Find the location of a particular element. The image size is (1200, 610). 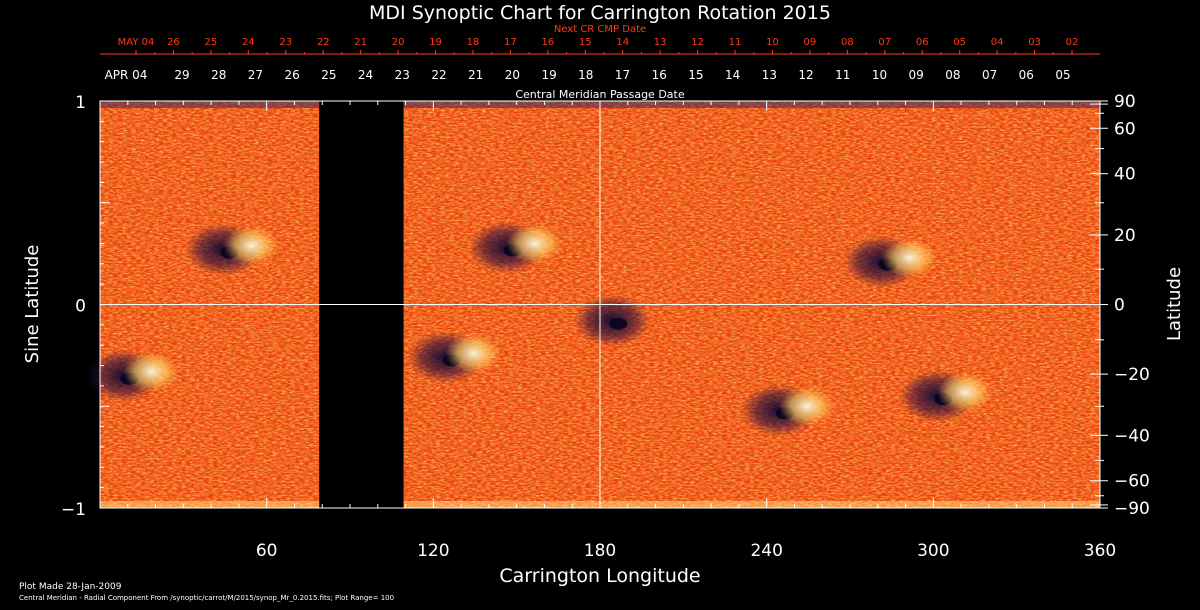

top-axis-label: Next CR CMP Date is located at coordinates (600, 29).